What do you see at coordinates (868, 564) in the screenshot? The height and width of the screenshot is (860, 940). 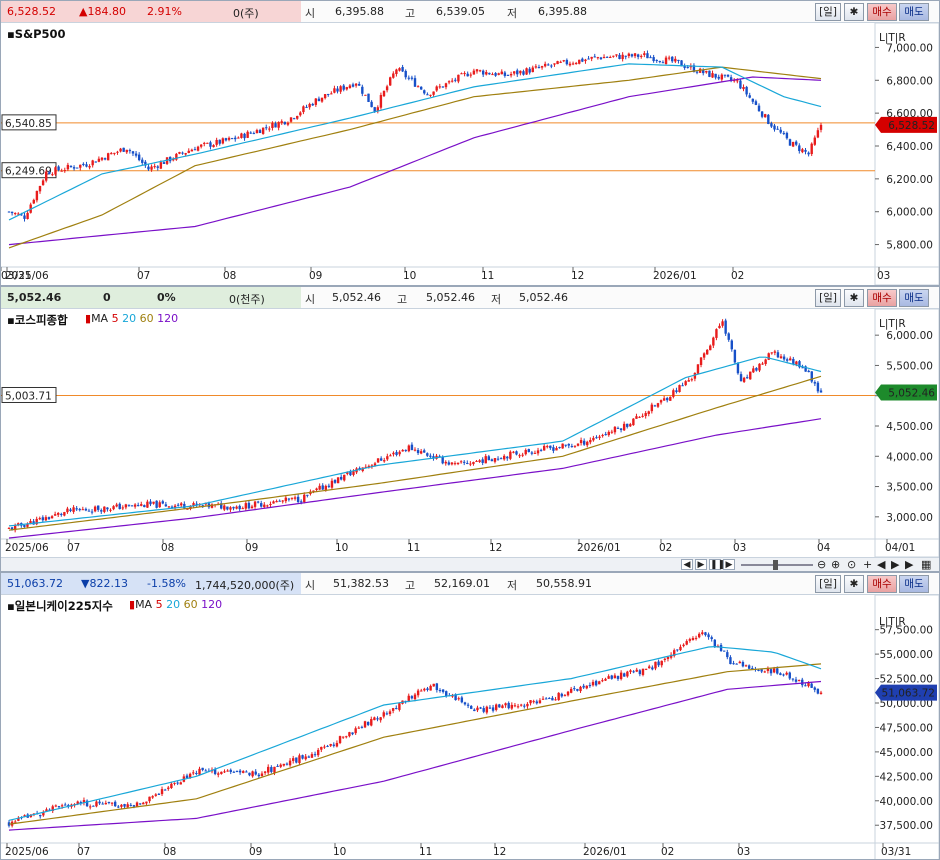 I see `plus-icon: +` at bounding box center [868, 564].